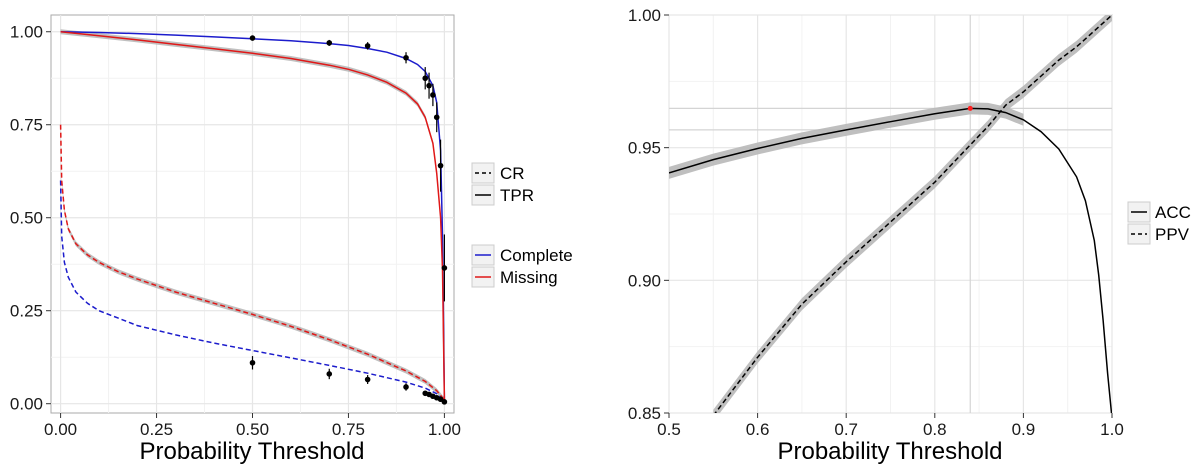 Image resolution: width=1200 pixels, height=468 pixels. I want to click on x-tick-label: 0.50, so click(252, 429).